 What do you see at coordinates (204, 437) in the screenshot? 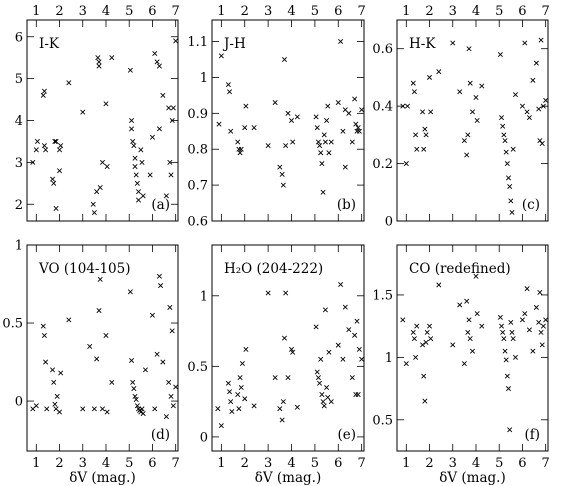
I see `y-tick-label: 0` at bounding box center [204, 437].